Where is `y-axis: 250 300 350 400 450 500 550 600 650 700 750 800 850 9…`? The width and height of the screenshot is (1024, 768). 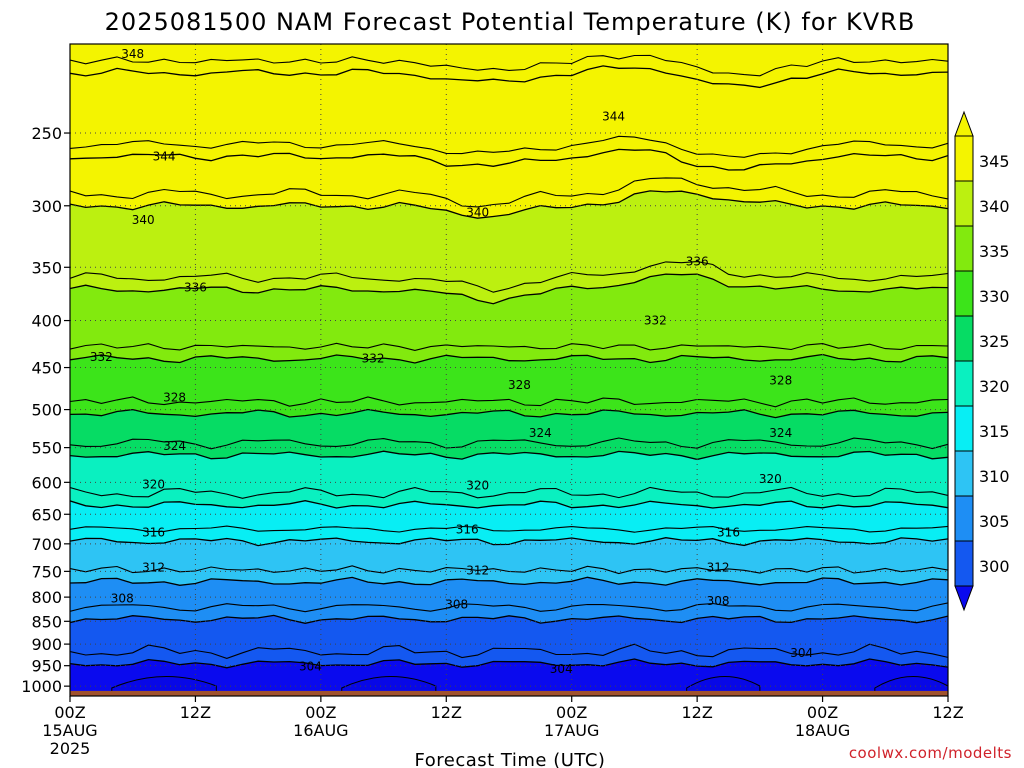 y-axis: 250 300 350 400 450 500 550 600 650 700 750 800 850 9… is located at coordinates (45, 410).